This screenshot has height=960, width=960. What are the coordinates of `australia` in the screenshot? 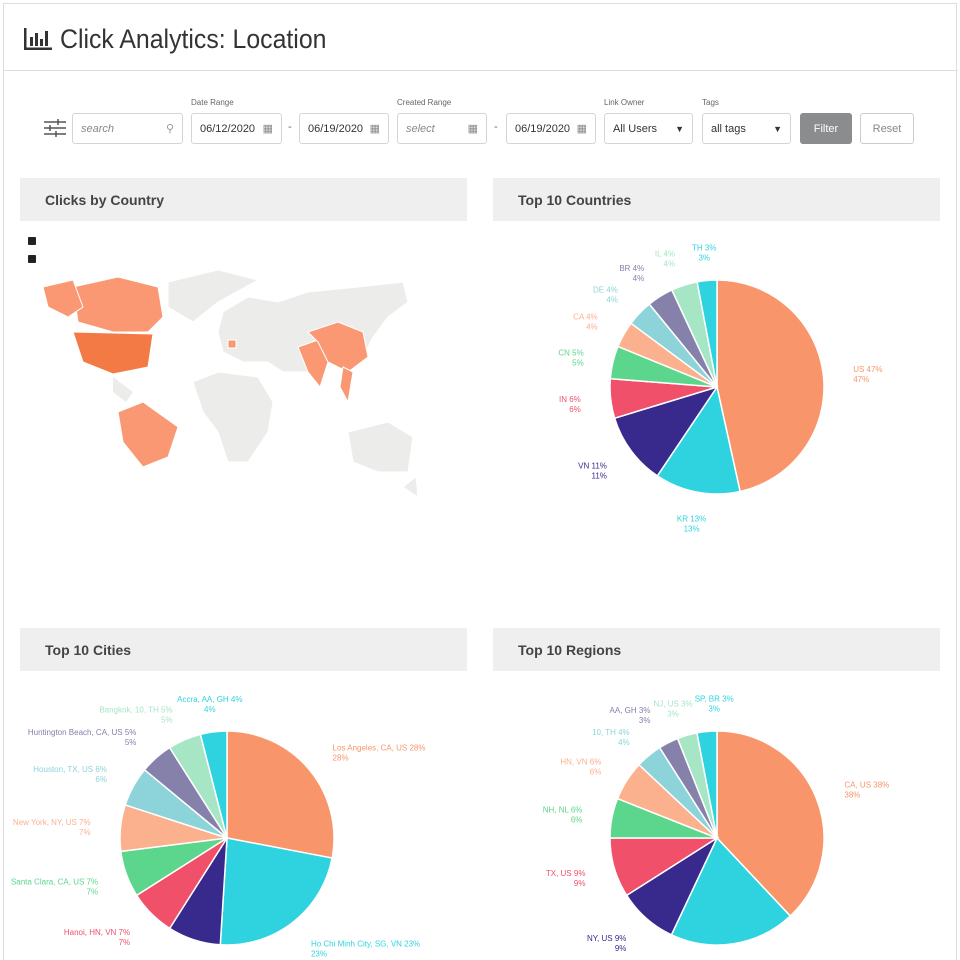 It's located at (380, 447).